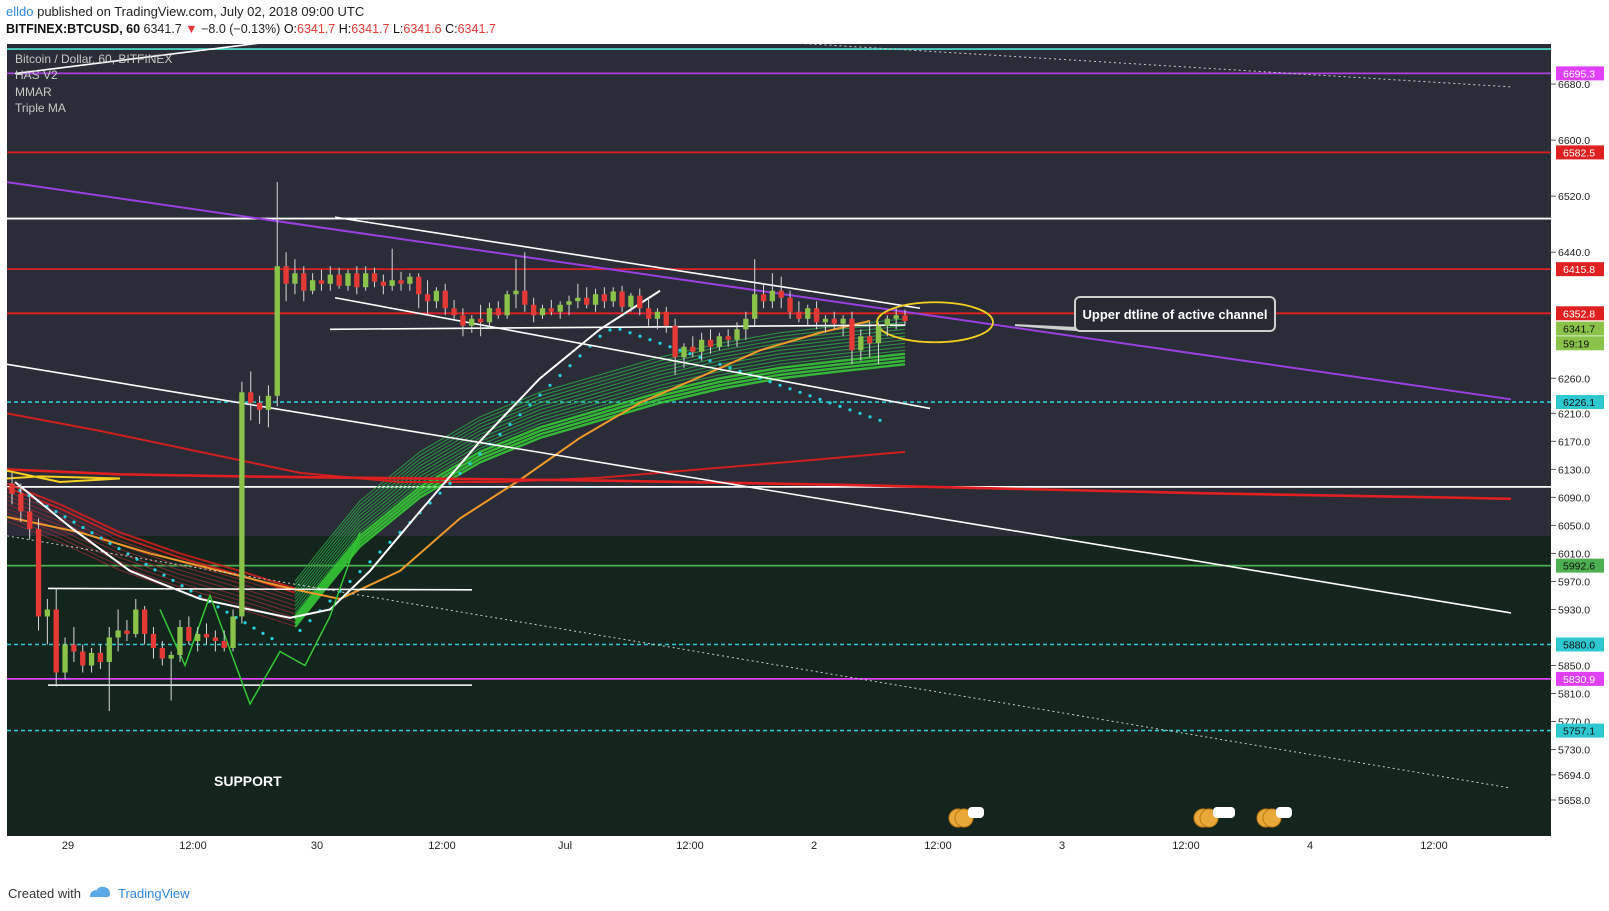 The image size is (1609, 911). Describe the element at coordinates (632, 353) in the screenshot. I see `channel-bottom-line` at that location.